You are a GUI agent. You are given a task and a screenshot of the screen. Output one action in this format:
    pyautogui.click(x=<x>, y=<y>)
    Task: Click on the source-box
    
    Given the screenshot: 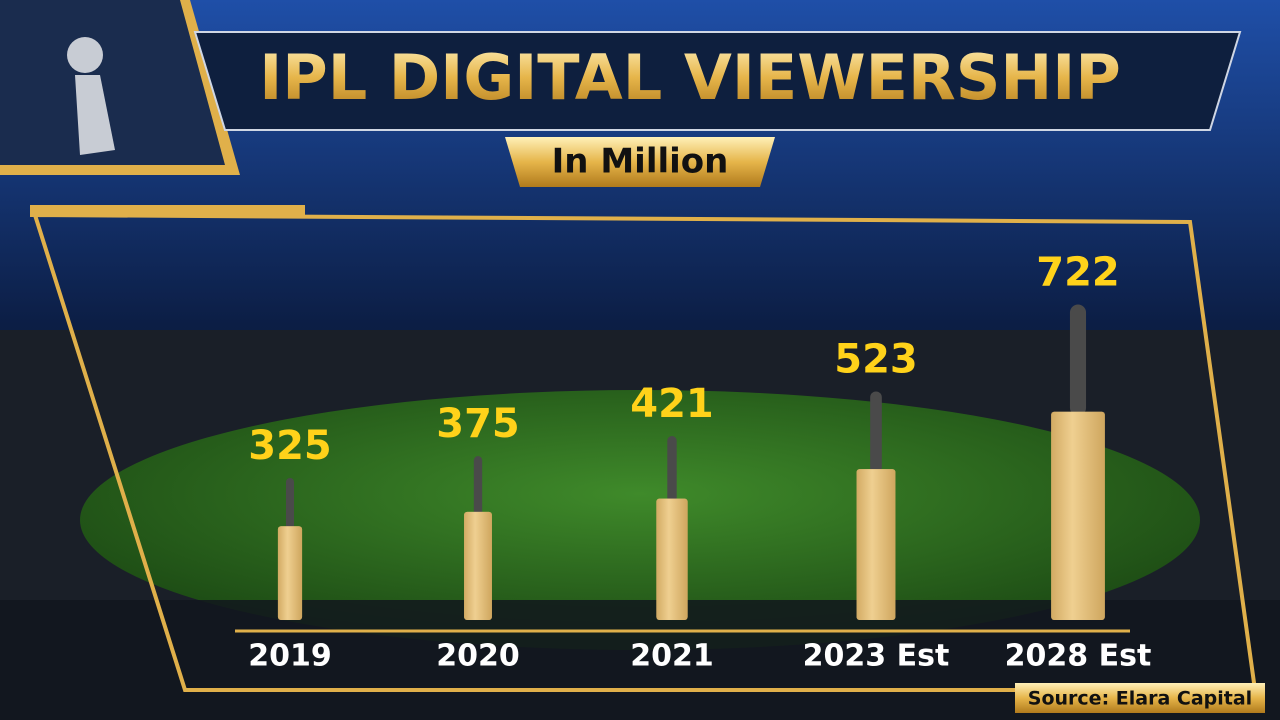 What is the action you would take?
    pyautogui.click(x=1140, y=698)
    